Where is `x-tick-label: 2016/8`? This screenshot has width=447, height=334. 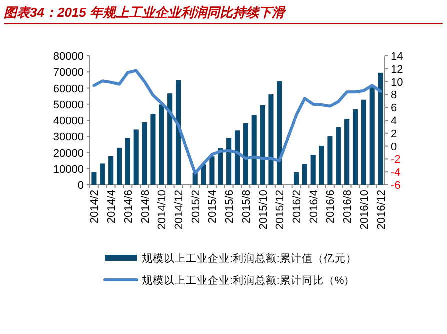 x-tick-label: 2016/8 is located at coordinates (348, 207).